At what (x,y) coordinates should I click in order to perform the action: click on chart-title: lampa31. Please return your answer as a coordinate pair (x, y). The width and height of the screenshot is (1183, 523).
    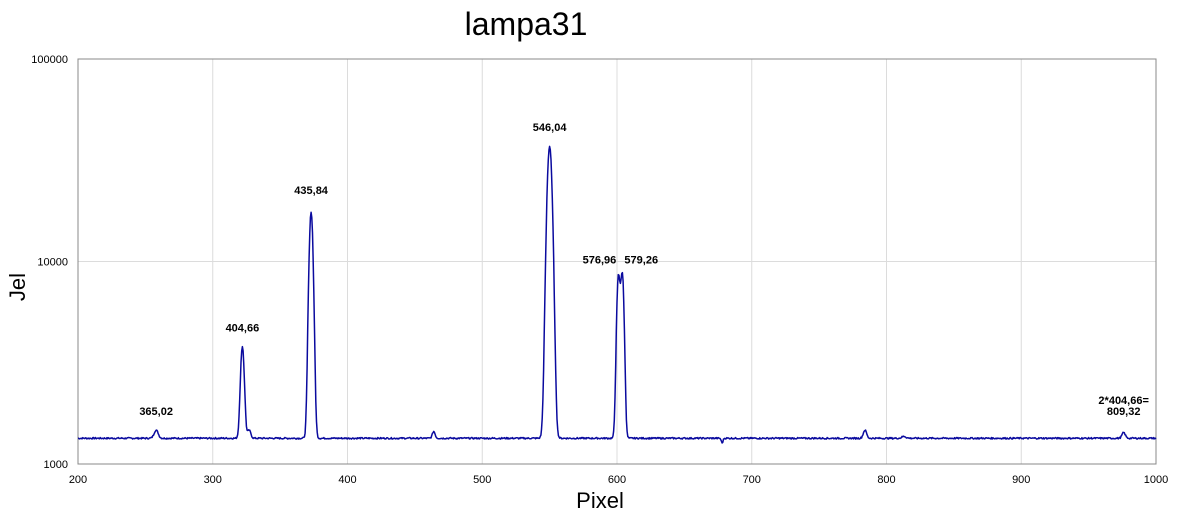
    Looking at the image, I should click on (526, 24).